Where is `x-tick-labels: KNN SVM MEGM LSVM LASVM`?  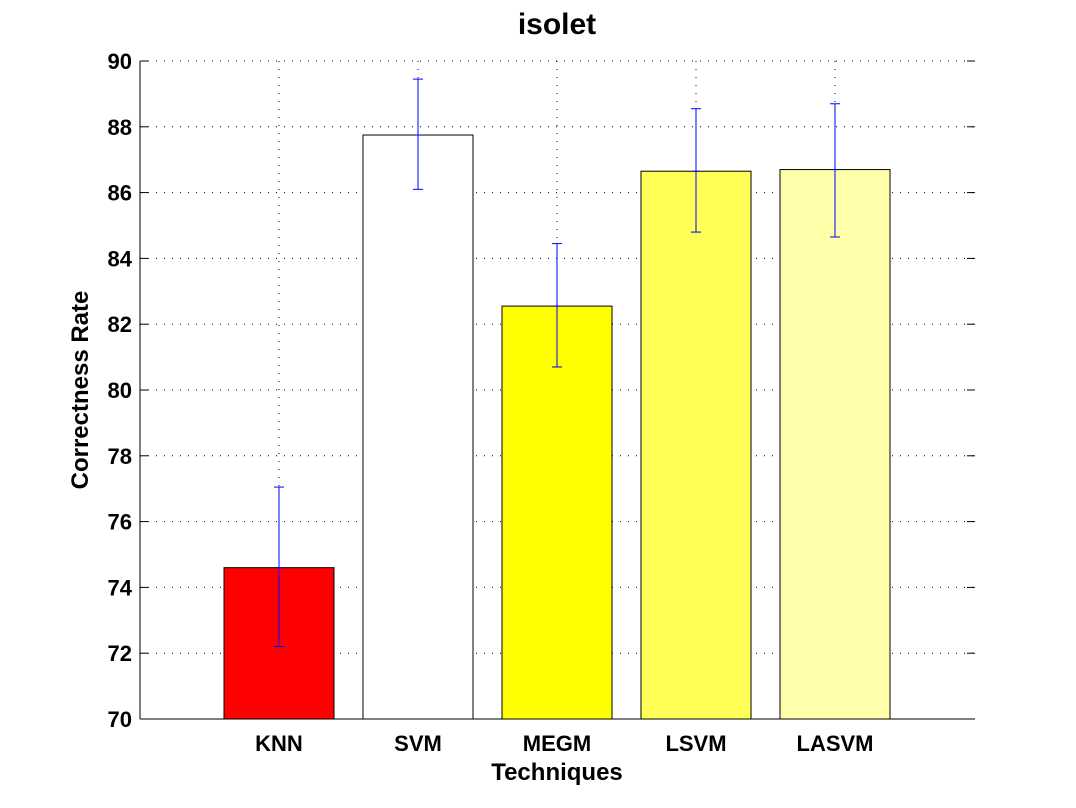
x-tick-labels: KNN SVM MEGM LSVM LASVM is located at coordinates (564, 743).